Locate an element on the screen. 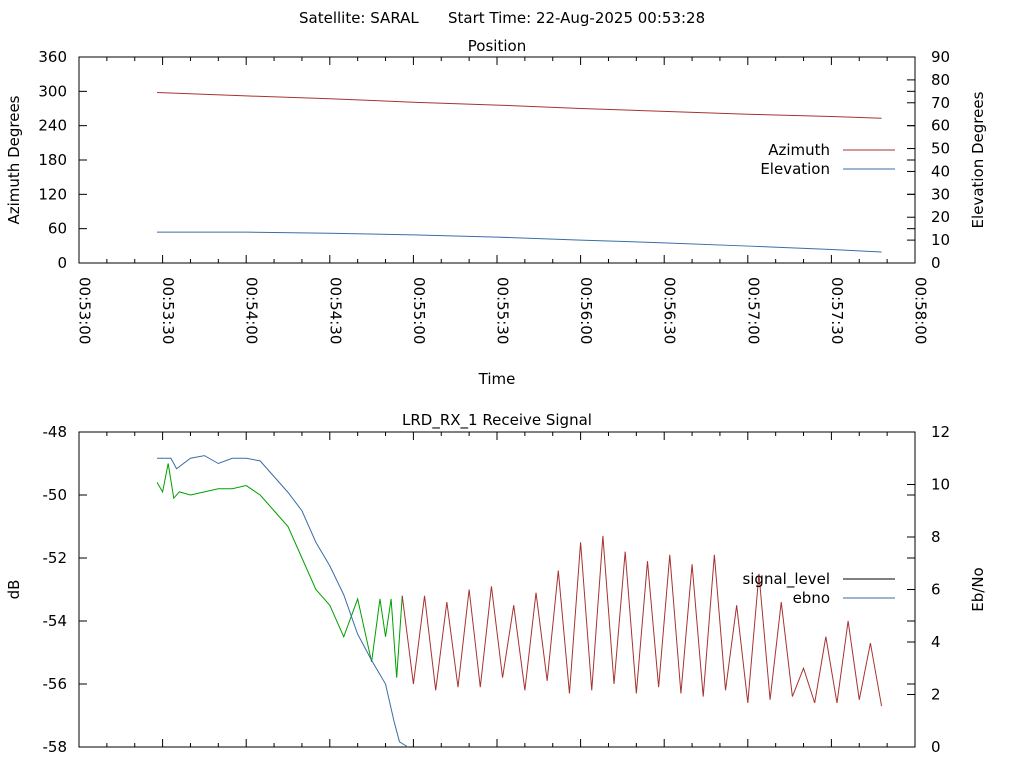  chart-title: LRD_RX_1 Receive Signal is located at coordinates (497, 420).